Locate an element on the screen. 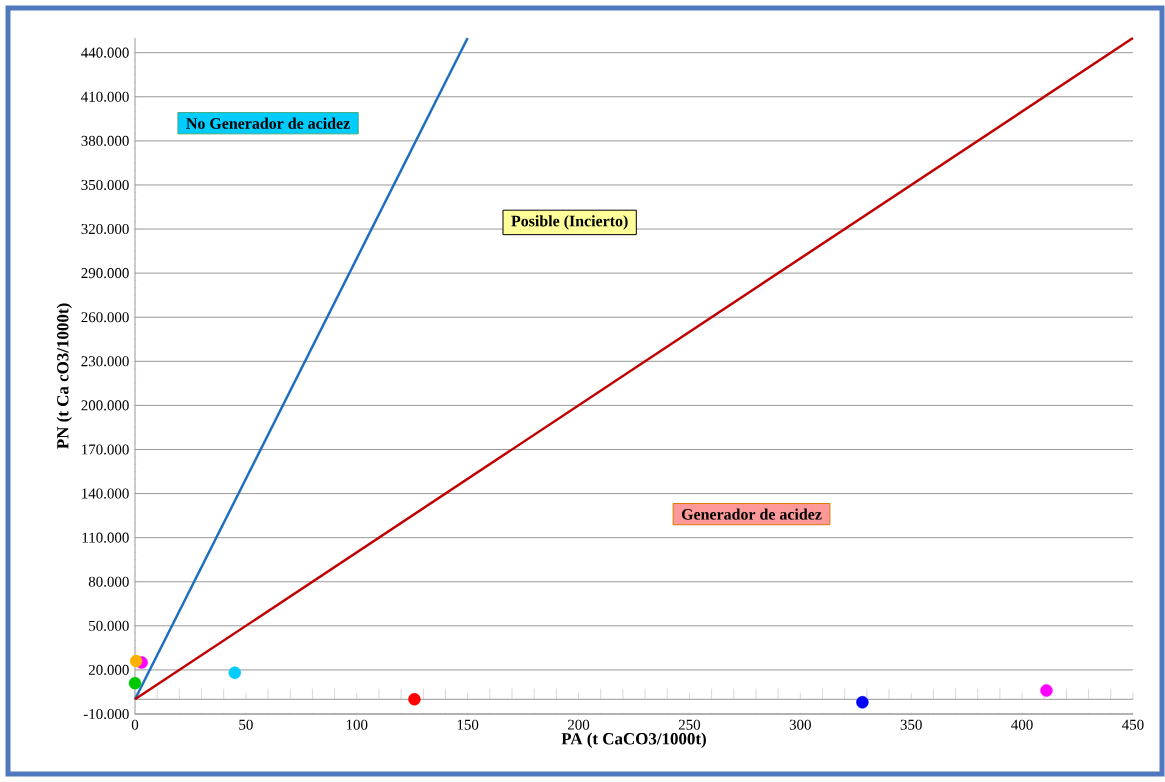 The width and height of the screenshot is (1165, 782). x-tick-label: 200 is located at coordinates (578, 724).